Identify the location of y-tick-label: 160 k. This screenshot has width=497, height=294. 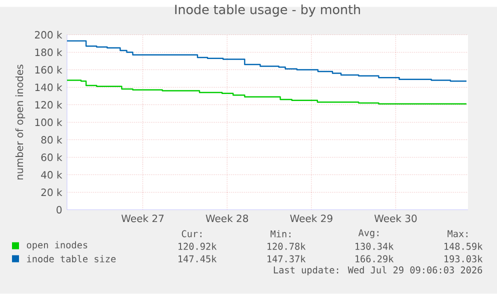
(48, 70).